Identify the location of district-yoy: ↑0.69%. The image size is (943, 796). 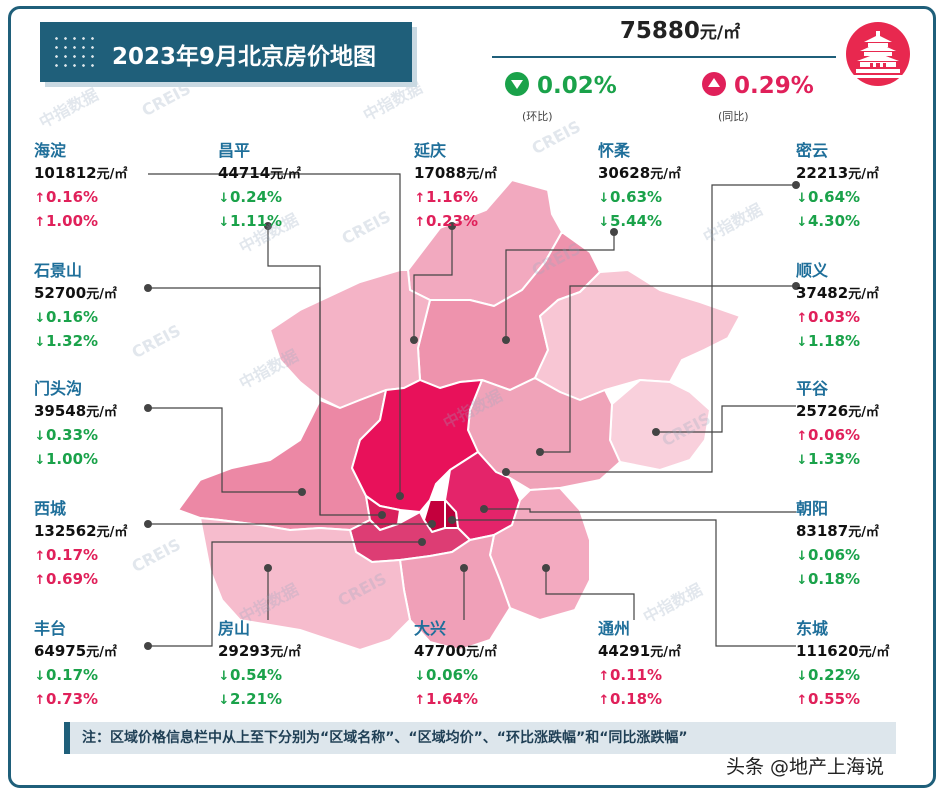
(104, 580).